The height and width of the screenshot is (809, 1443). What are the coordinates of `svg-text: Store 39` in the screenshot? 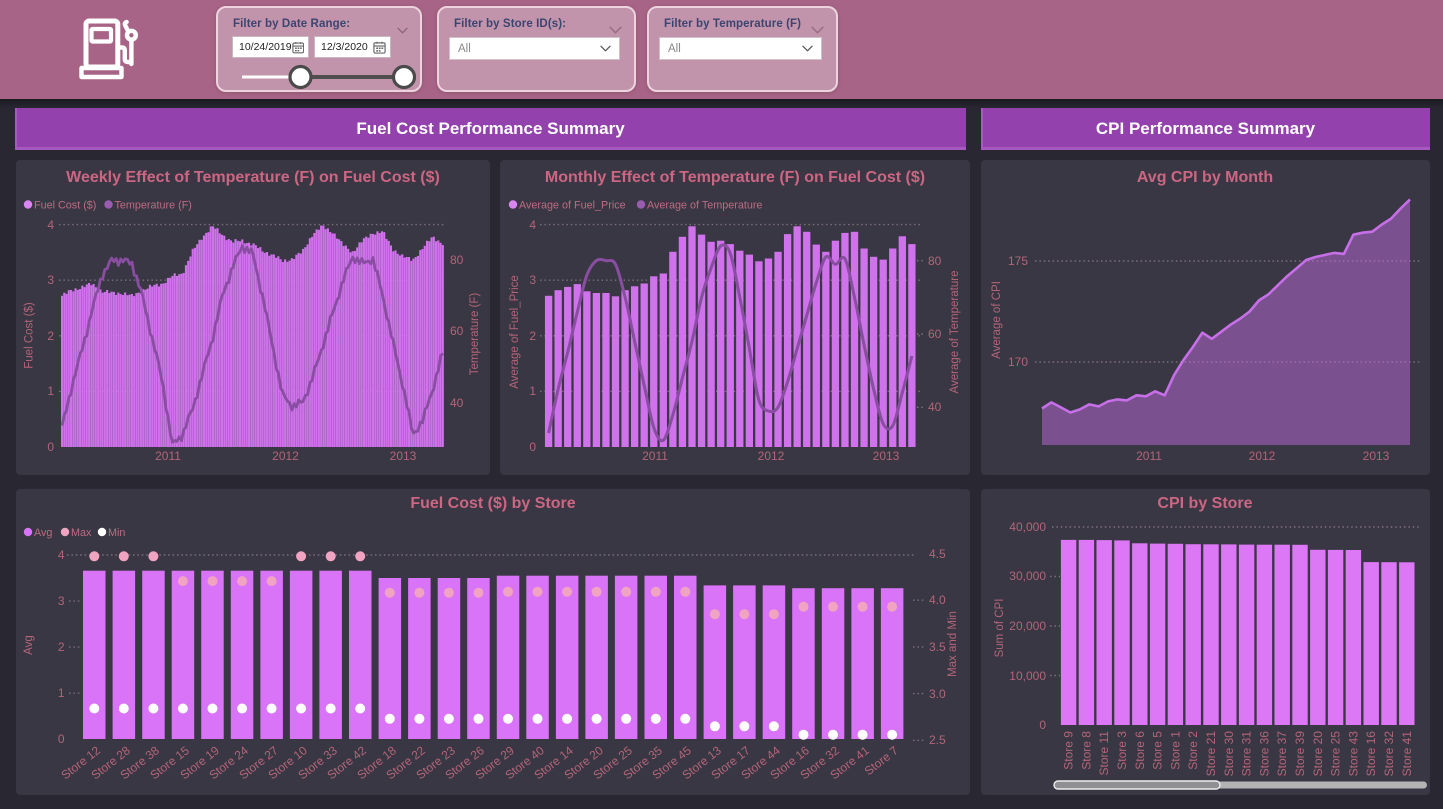 It's located at (1300, 754).